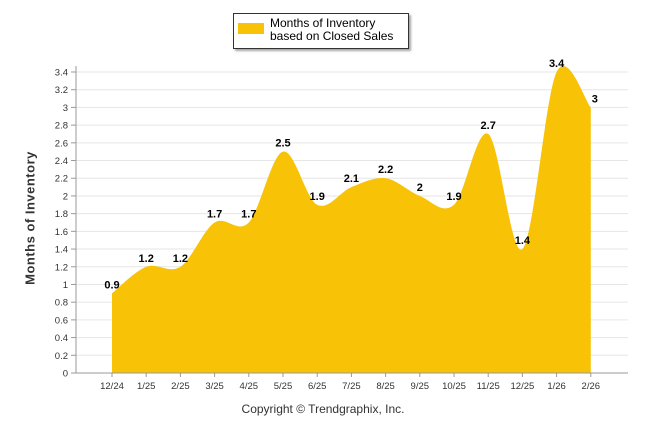 This screenshot has height=434, width=646. What do you see at coordinates (61, 126) in the screenshot?
I see `y-tick-label: 2.8` at bounding box center [61, 126].